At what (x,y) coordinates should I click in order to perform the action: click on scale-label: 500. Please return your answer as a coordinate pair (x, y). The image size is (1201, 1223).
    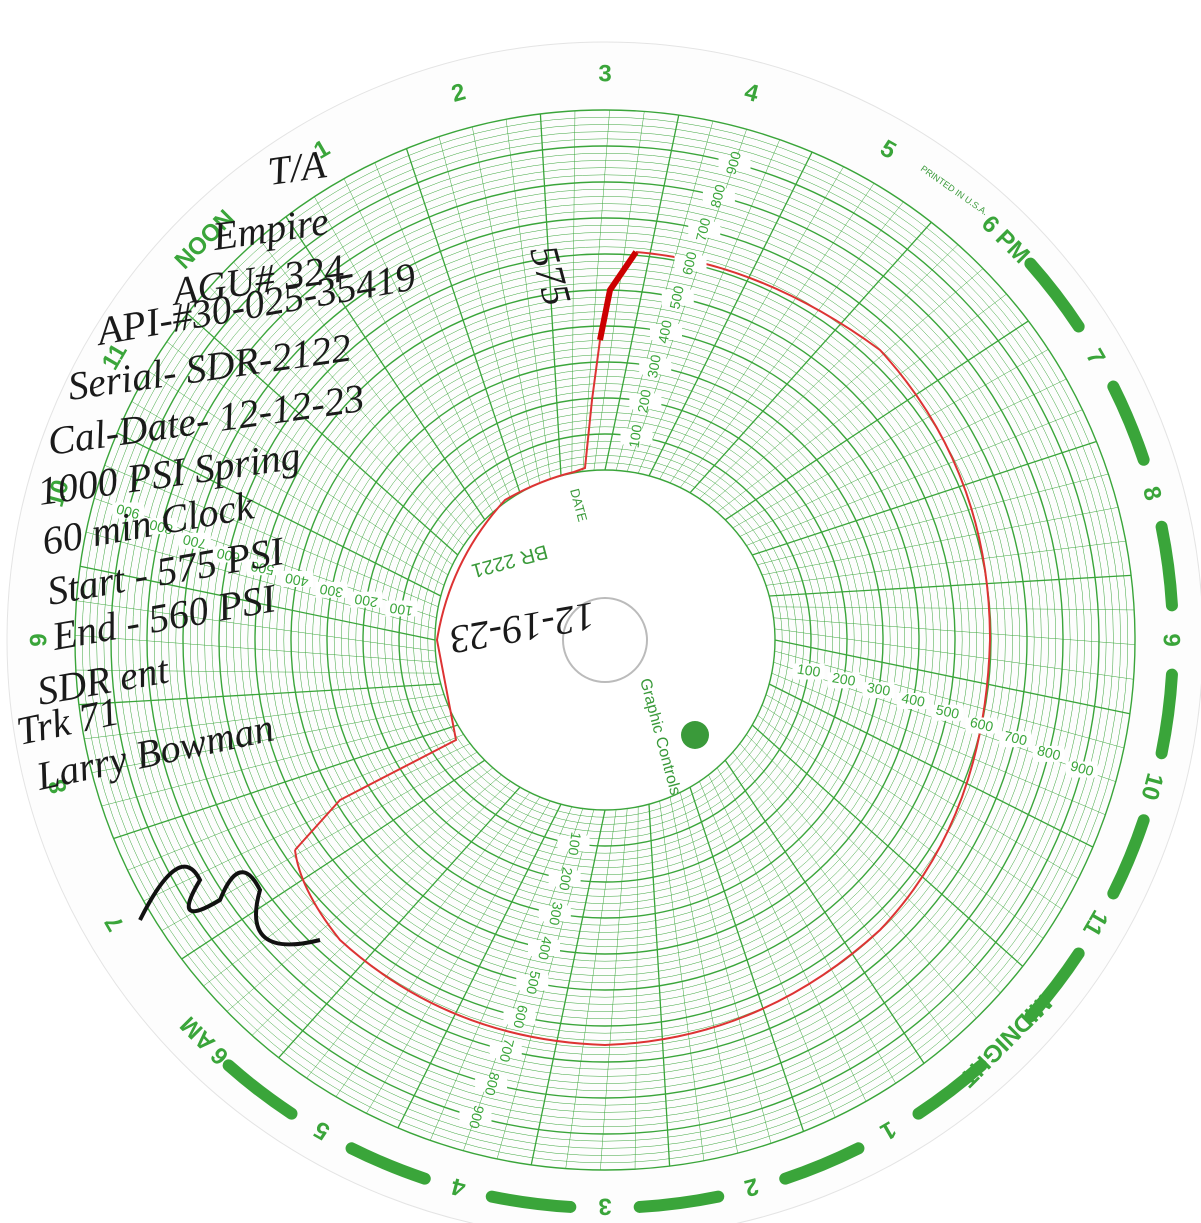
    Looking at the image, I should click on (948, 711).